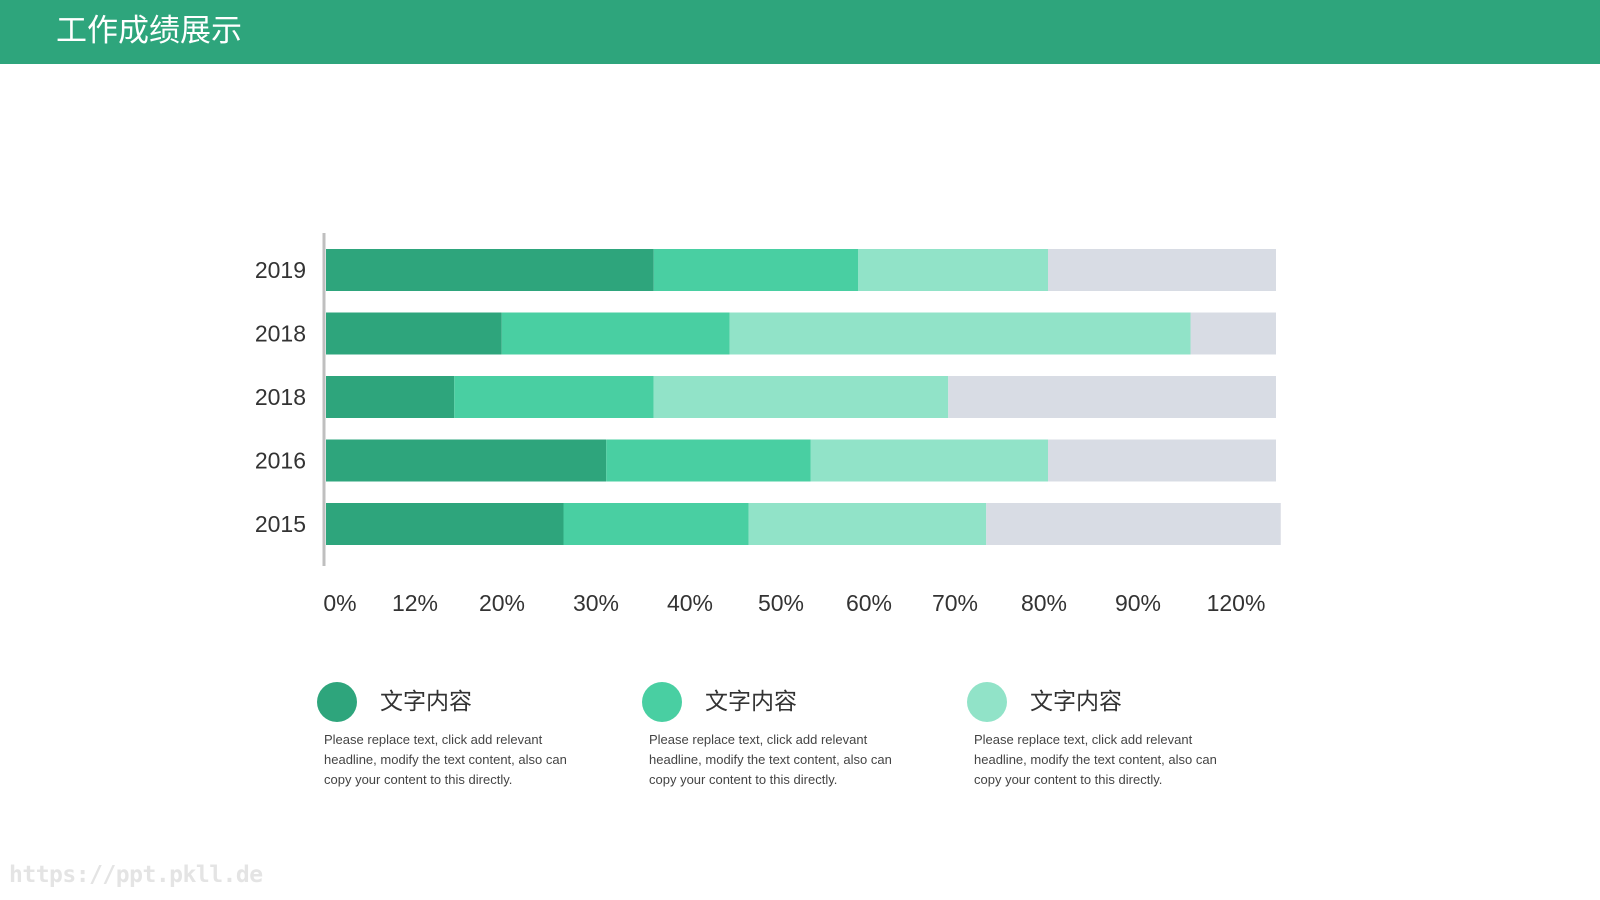 The width and height of the screenshot is (1600, 900). What do you see at coordinates (502, 603) in the screenshot?
I see `x-tick-label: 20%` at bounding box center [502, 603].